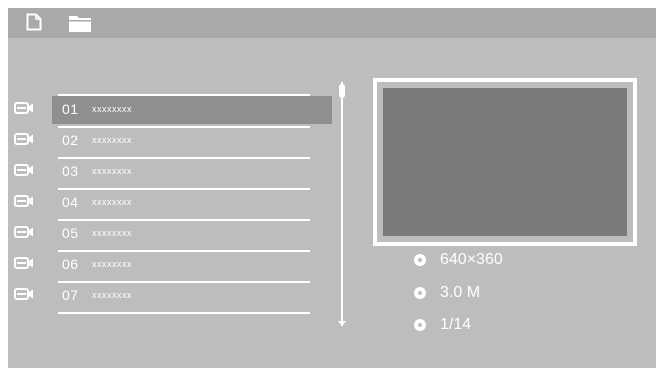 The image size is (664, 376). Describe the element at coordinates (70, 171) in the screenshot. I see `list-item-number: 03` at that location.